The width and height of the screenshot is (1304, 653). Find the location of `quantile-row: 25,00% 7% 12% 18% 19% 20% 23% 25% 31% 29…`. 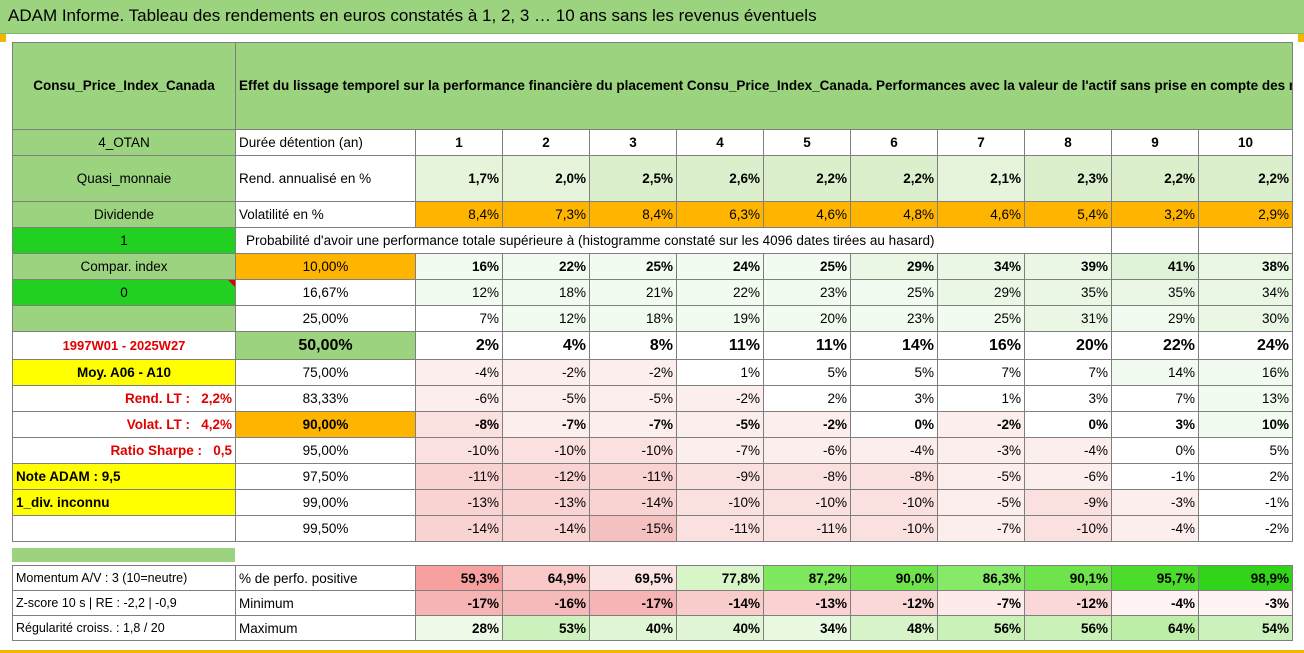

quantile-row: 25,00% 7% 12% 18% 19% 20% 23% 25% 31% 29… is located at coordinates (653, 318).